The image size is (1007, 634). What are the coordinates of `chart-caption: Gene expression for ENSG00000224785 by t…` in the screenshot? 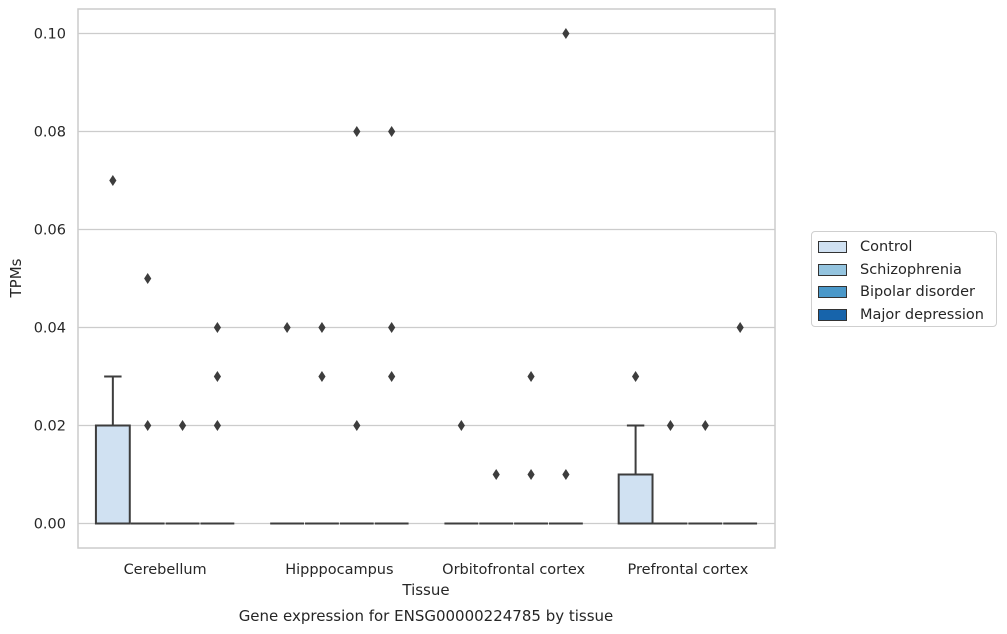 It's located at (426, 616).